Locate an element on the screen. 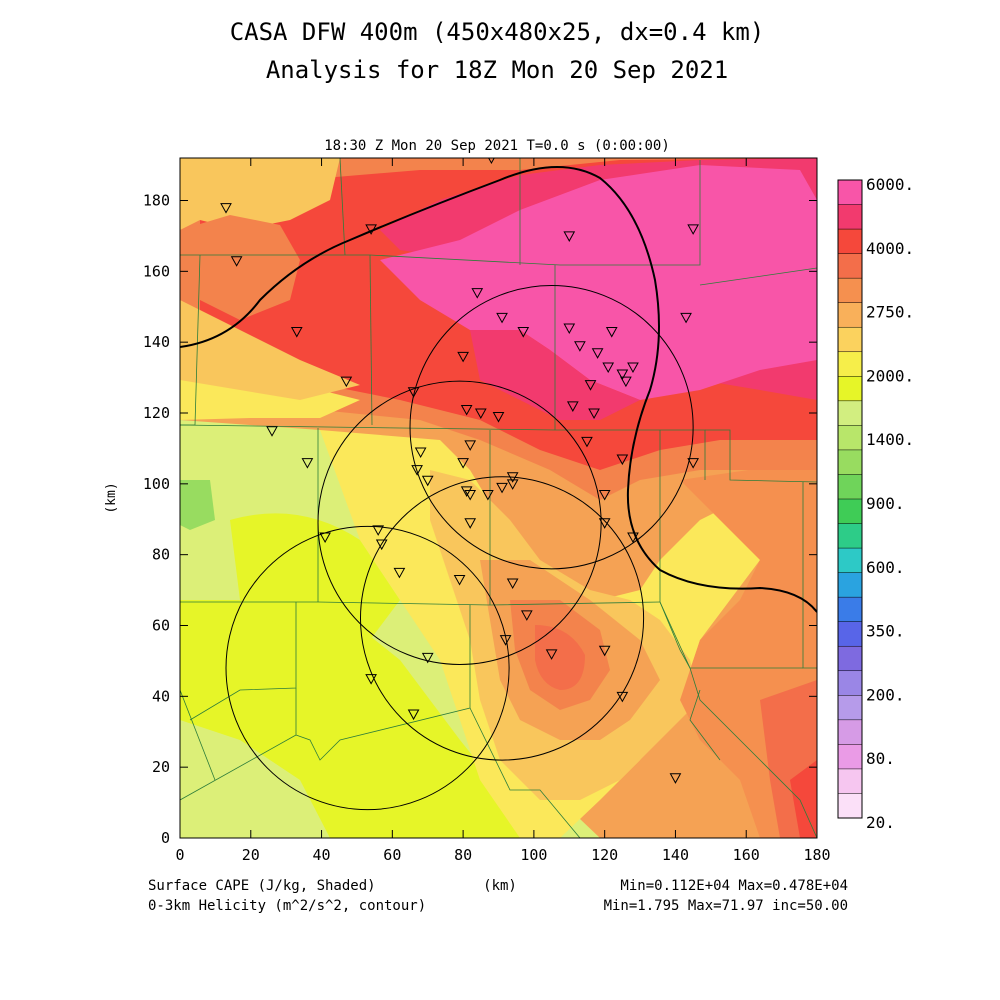 This screenshot has width=1000, height=1000. y-tick-label: 60 is located at coordinates (161, 626).